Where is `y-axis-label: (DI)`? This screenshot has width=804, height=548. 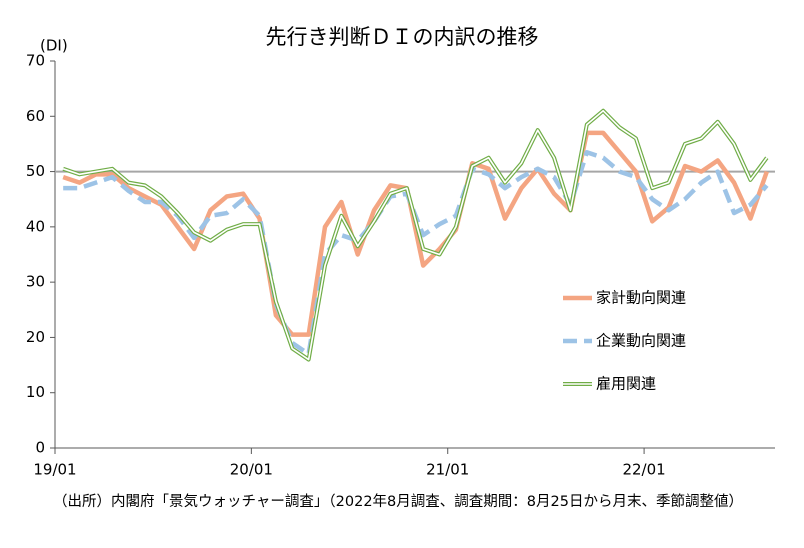 y-axis-label: (DI) is located at coordinates (54, 46).